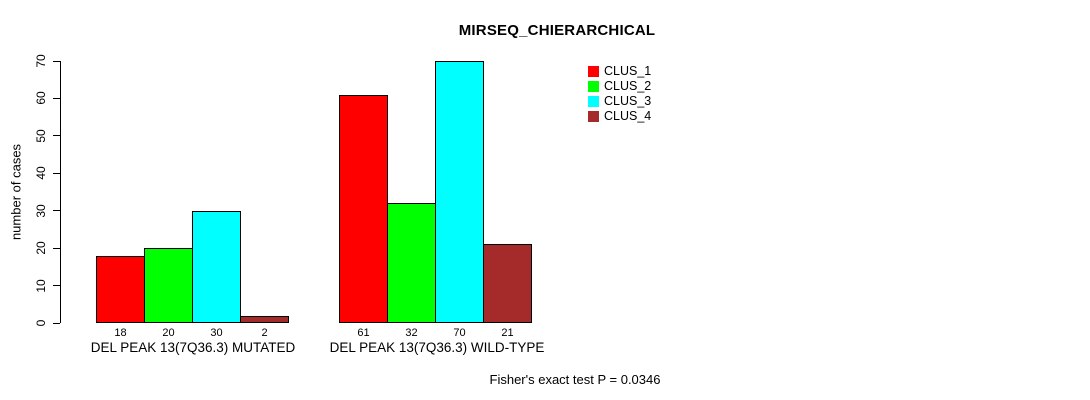 This screenshot has width=1090, height=400. I want to click on bar-clus_2-group1, so click(168, 285).